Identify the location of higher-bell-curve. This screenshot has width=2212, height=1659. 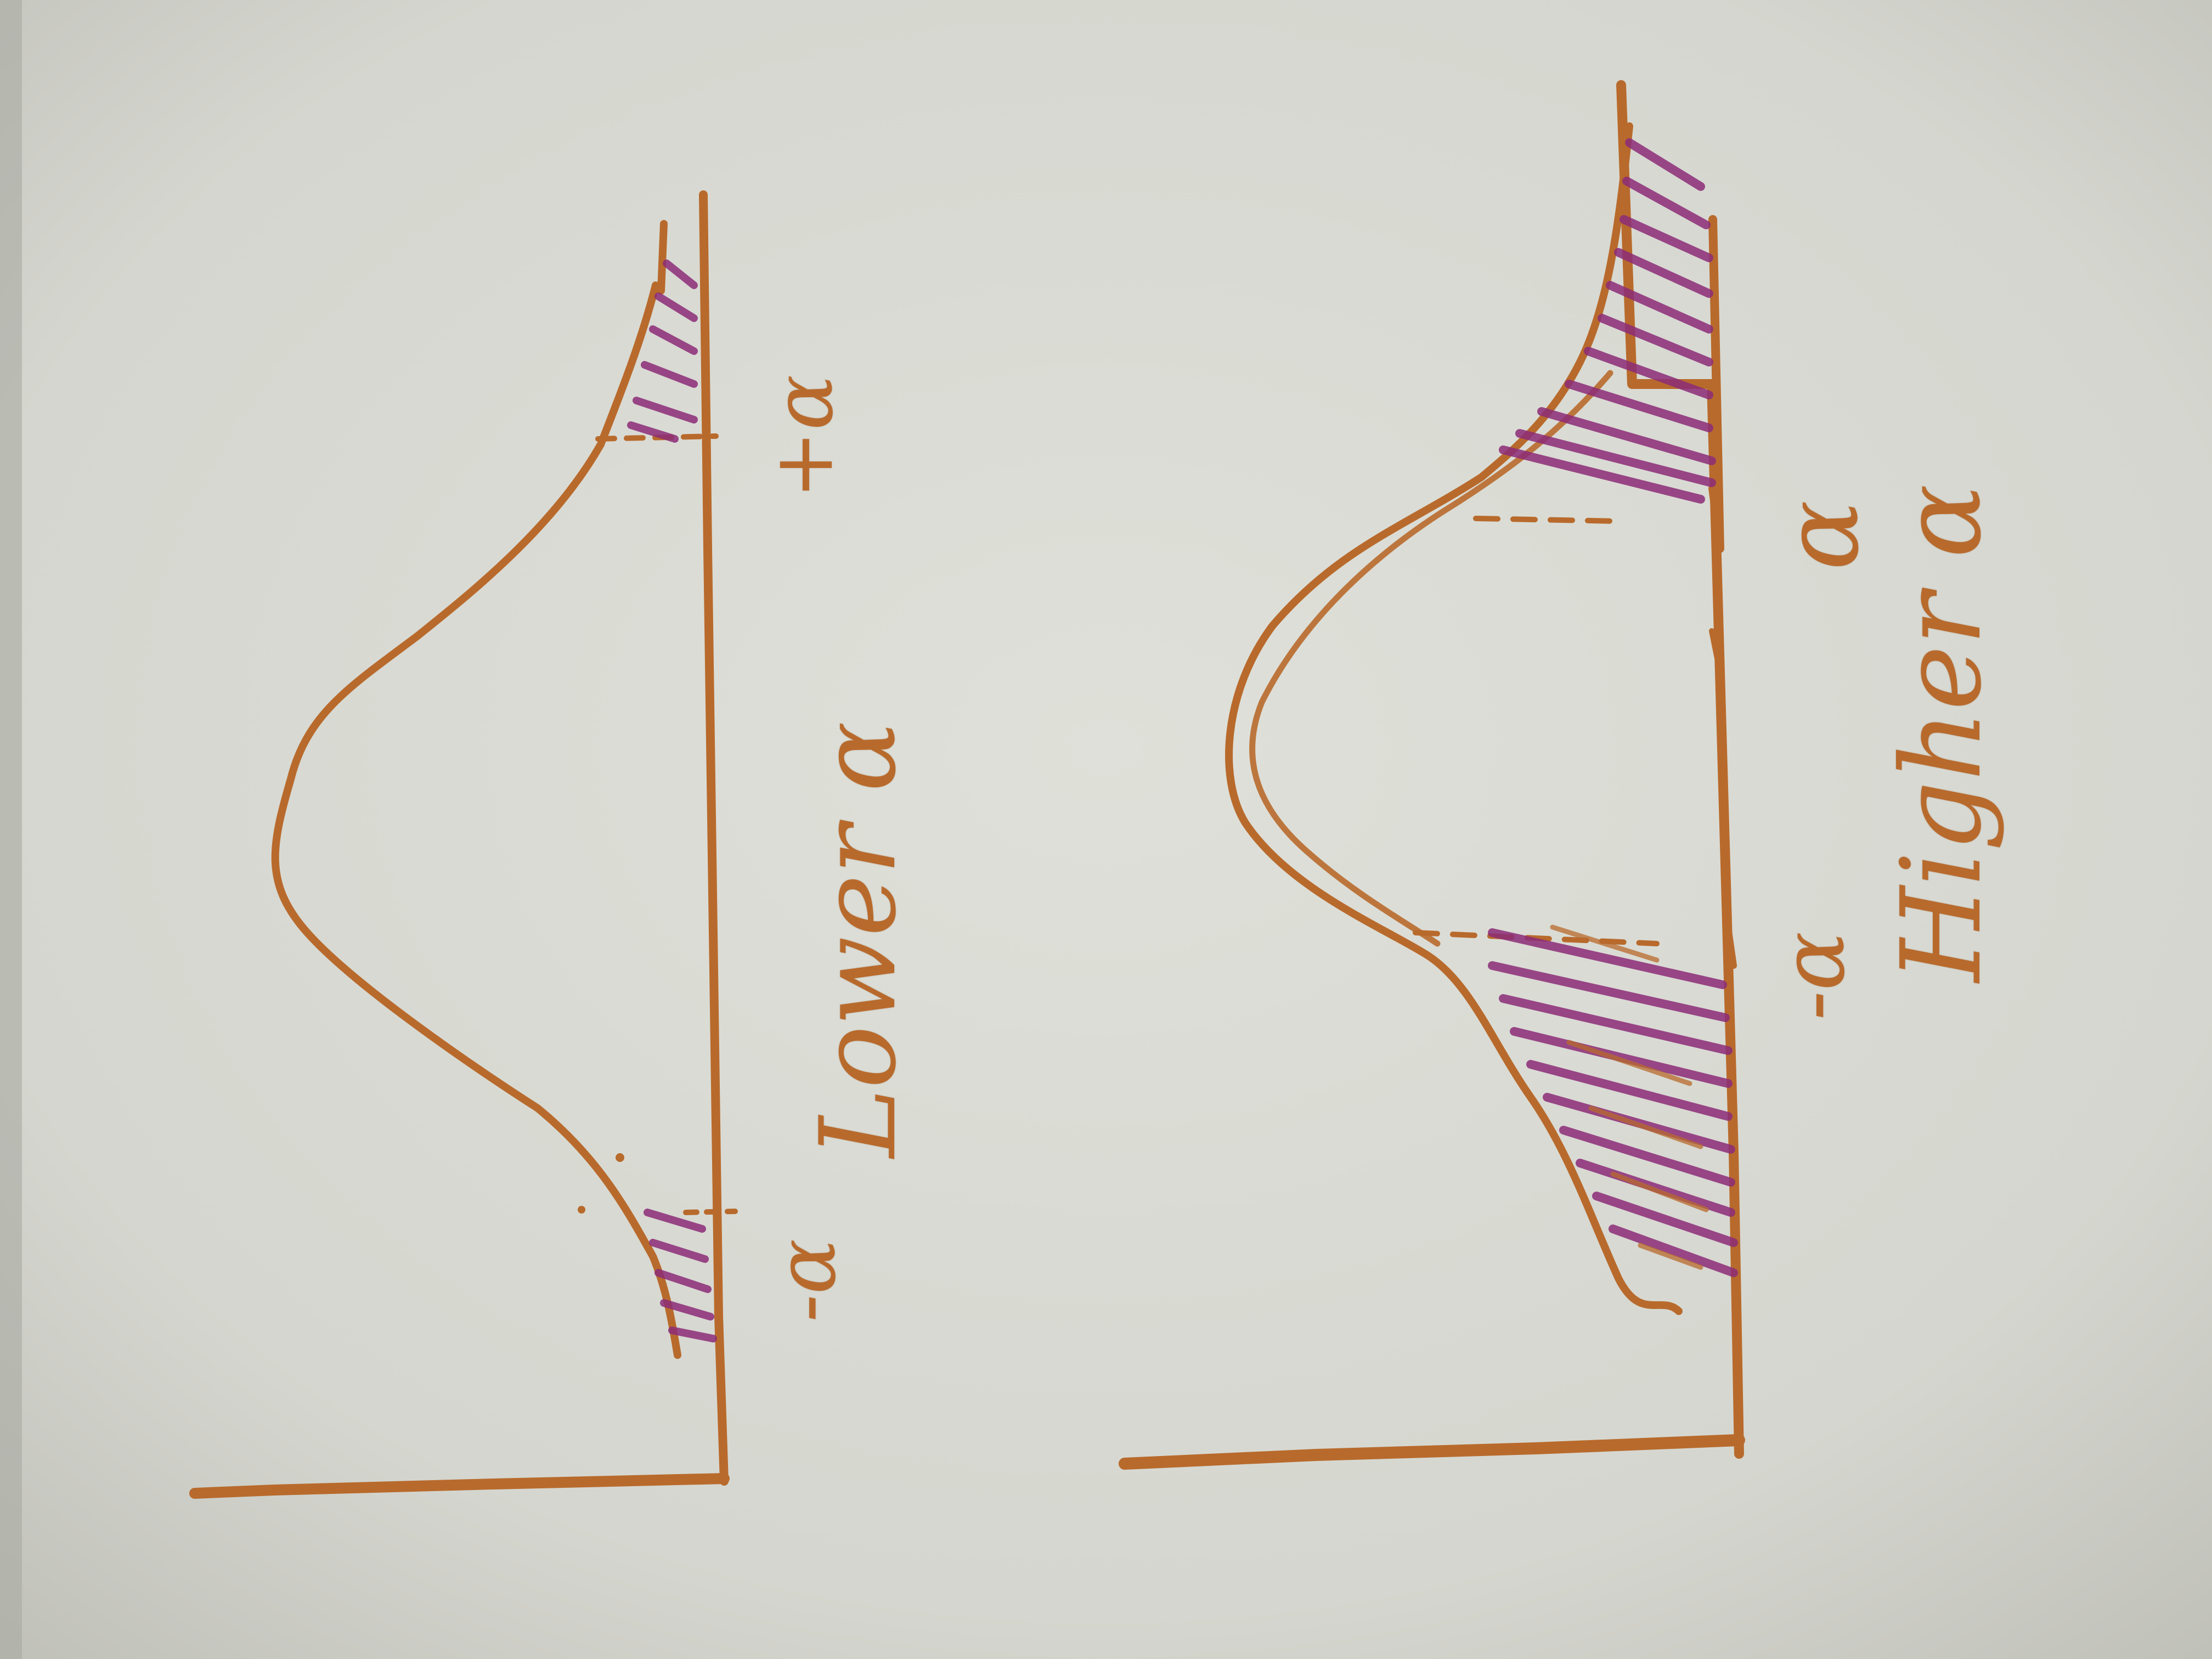
(1454, 718).